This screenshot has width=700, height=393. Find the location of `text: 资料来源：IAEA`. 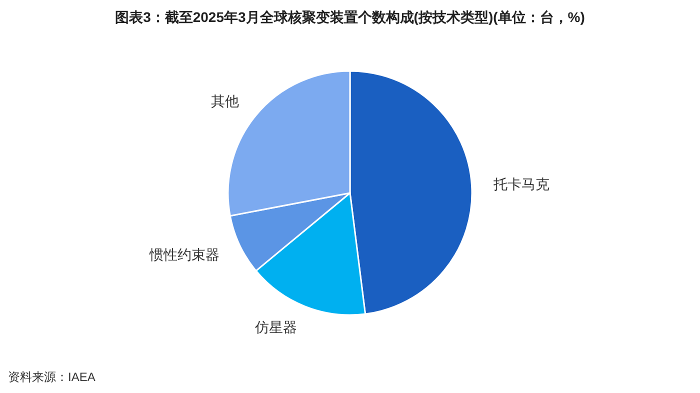

text: 资料来源：IAEA is located at coordinates (52, 377).